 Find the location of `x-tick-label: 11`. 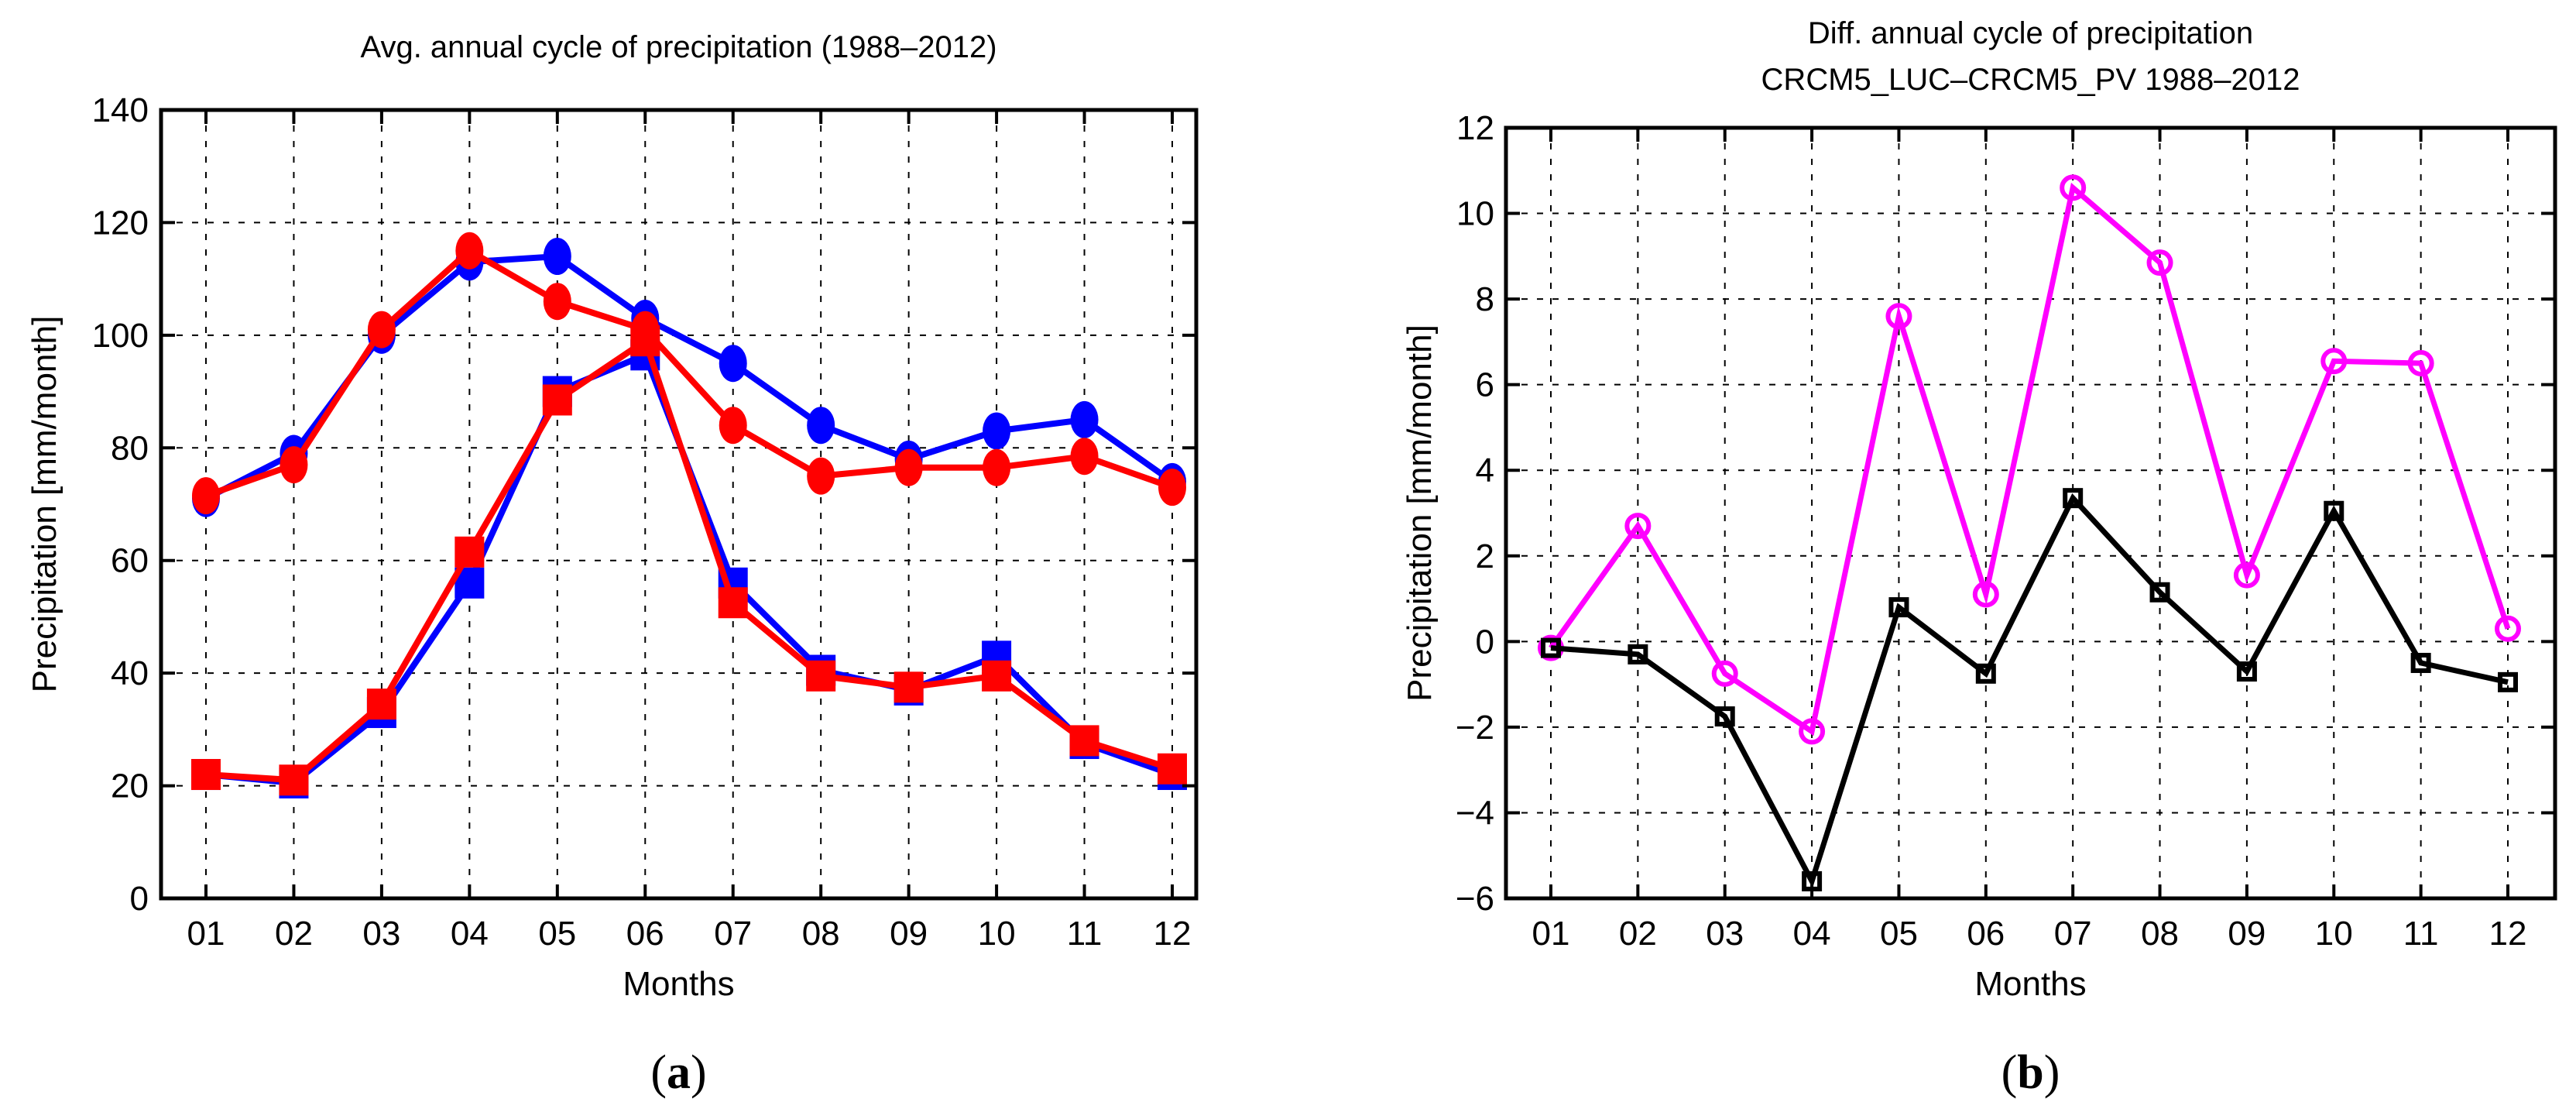

x-tick-label: 11 is located at coordinates (2421, 934).